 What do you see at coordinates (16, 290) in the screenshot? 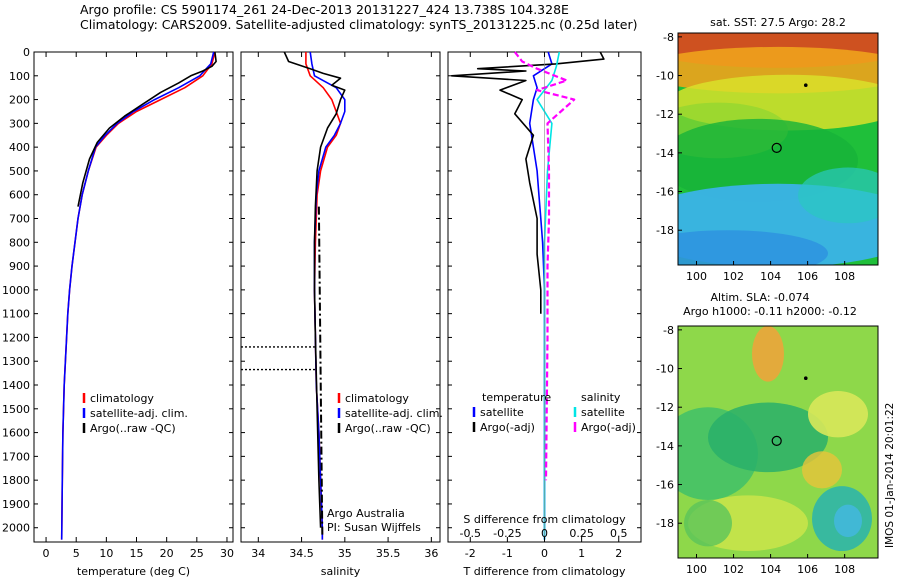
I see `depth-ytick-label: 1000` at bounding box center [16, 290].